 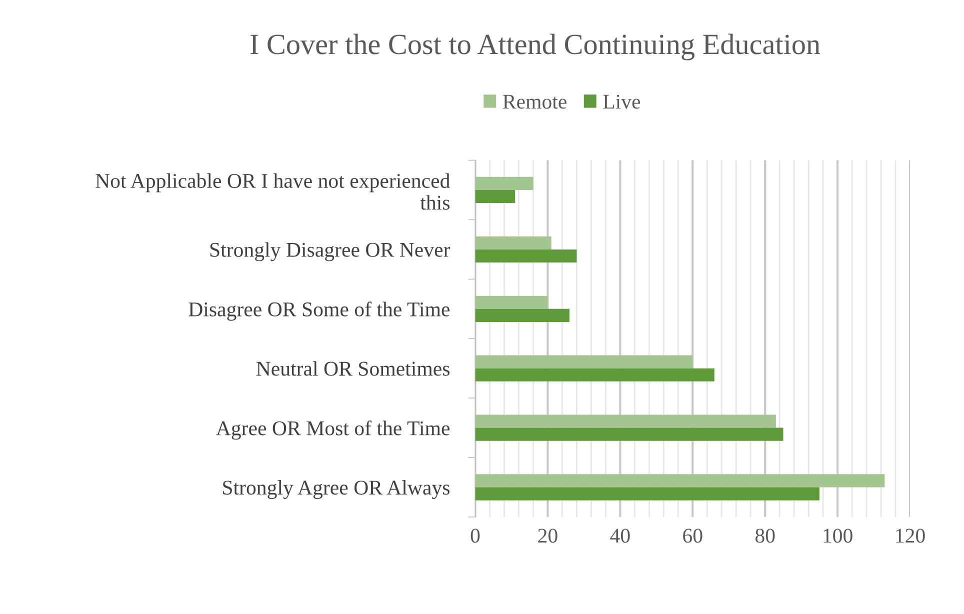 I want to click on x-tick-label: 20, so click(x=548, y=535).